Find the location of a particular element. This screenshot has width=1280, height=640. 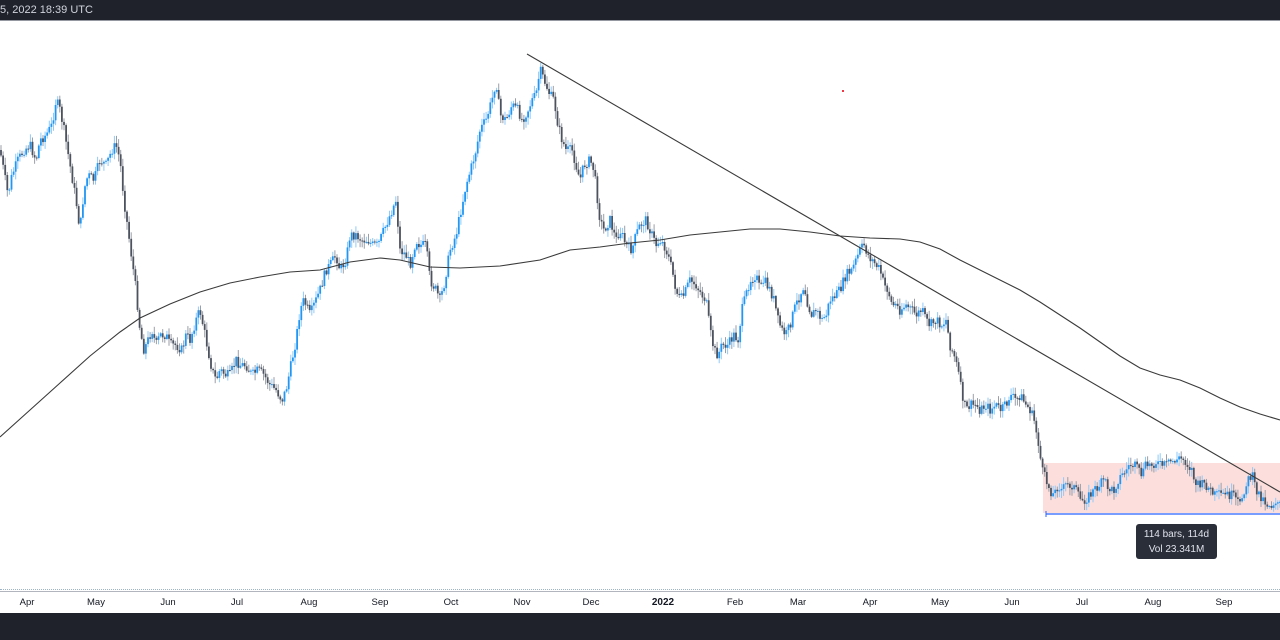

time-axis-label: Oct is located at coordinates (451, 602).